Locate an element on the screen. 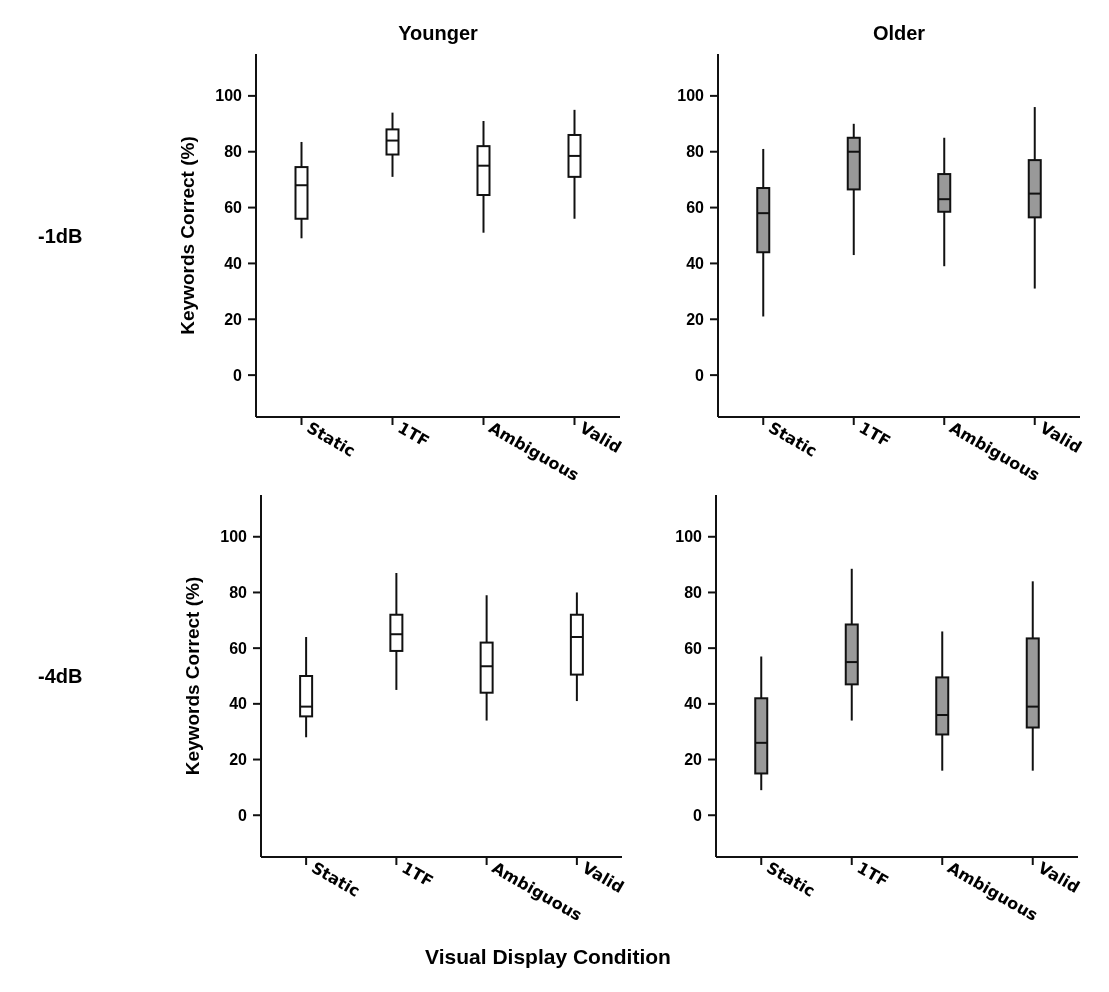  text: -4dB is located at coordinates (60, 676).